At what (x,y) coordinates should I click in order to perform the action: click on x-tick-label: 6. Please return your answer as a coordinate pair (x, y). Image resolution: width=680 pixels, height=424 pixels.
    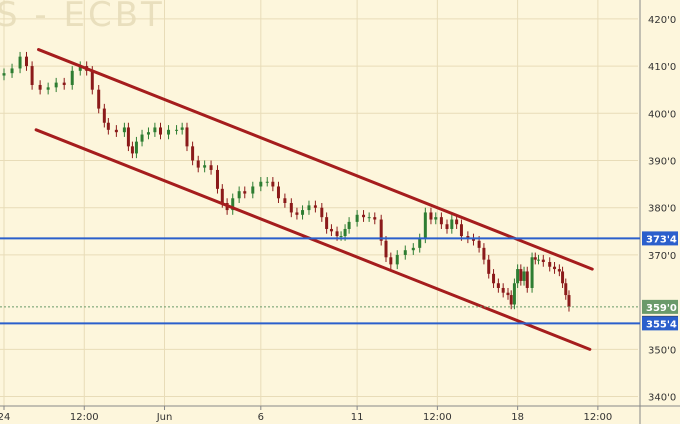
    Looking at the image, I should click on (261, 417).